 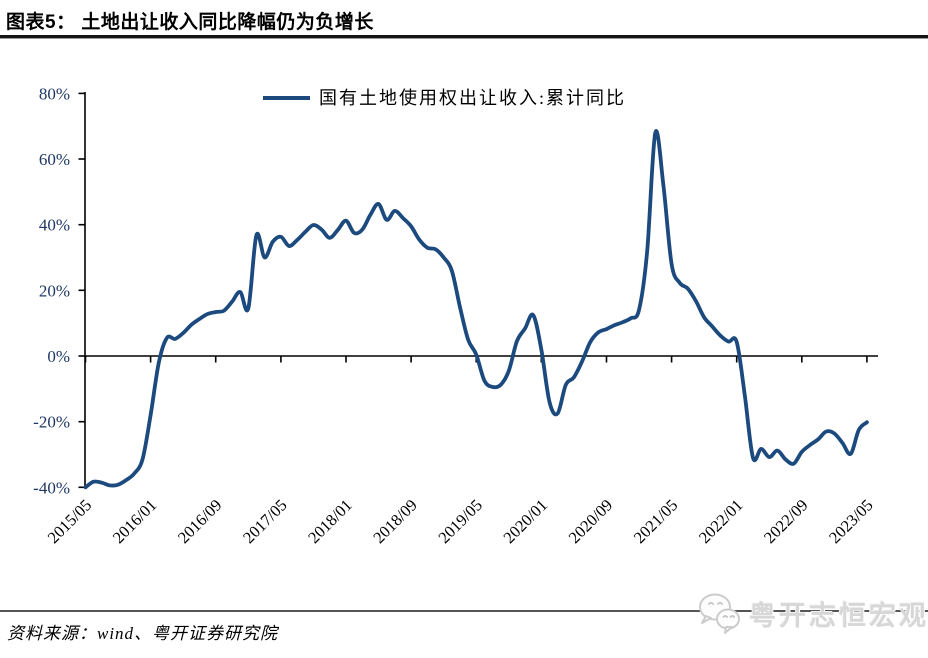 I want to click on y-axis-tick-label: 40%, so click(x=54, y=225).